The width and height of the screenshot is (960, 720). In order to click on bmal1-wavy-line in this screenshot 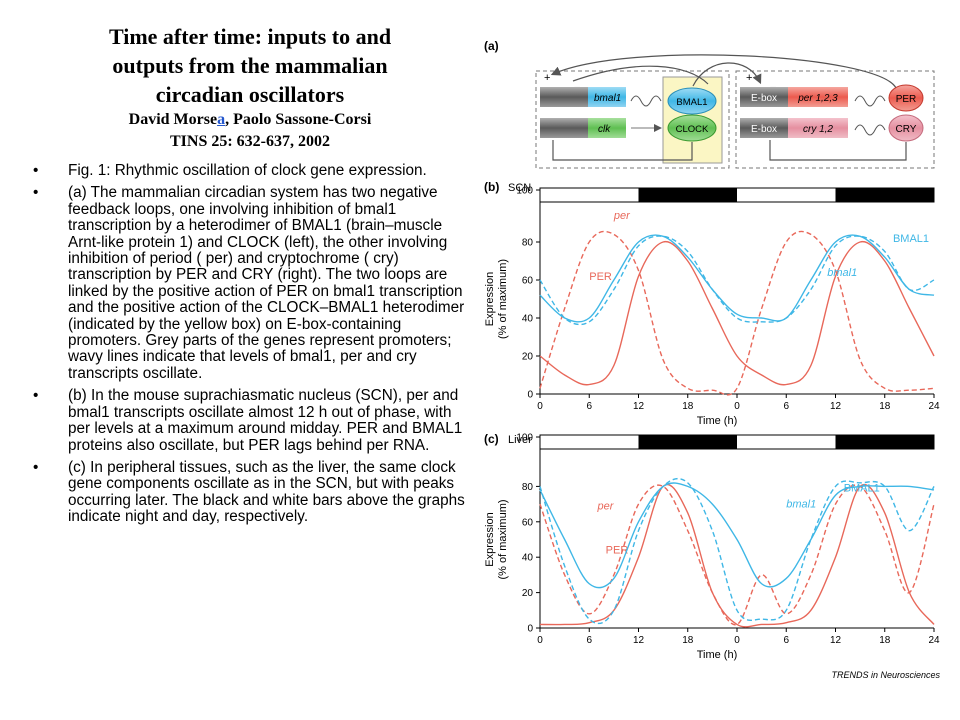, I will do `click(646, 101)`.